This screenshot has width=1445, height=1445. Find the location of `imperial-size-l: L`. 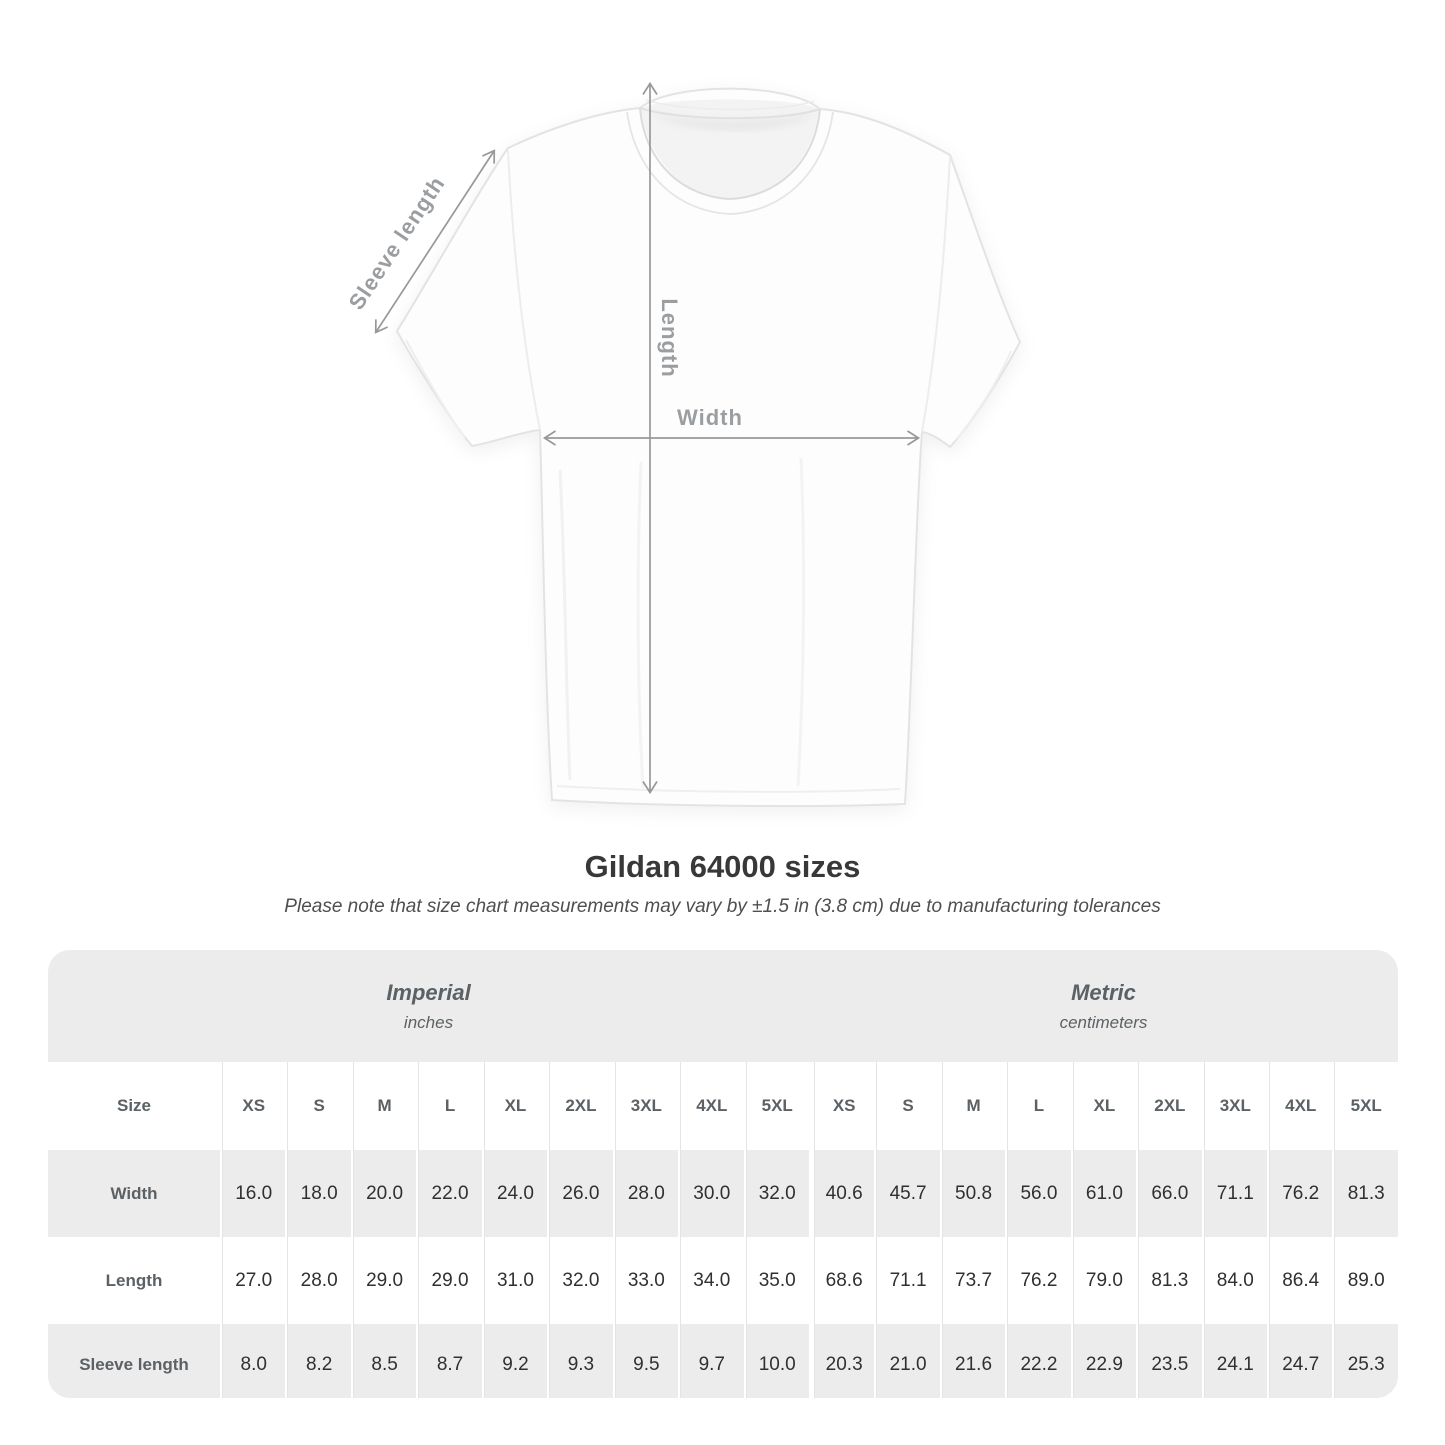

imperial-size-l: L is located at coordinates (448, 1106).